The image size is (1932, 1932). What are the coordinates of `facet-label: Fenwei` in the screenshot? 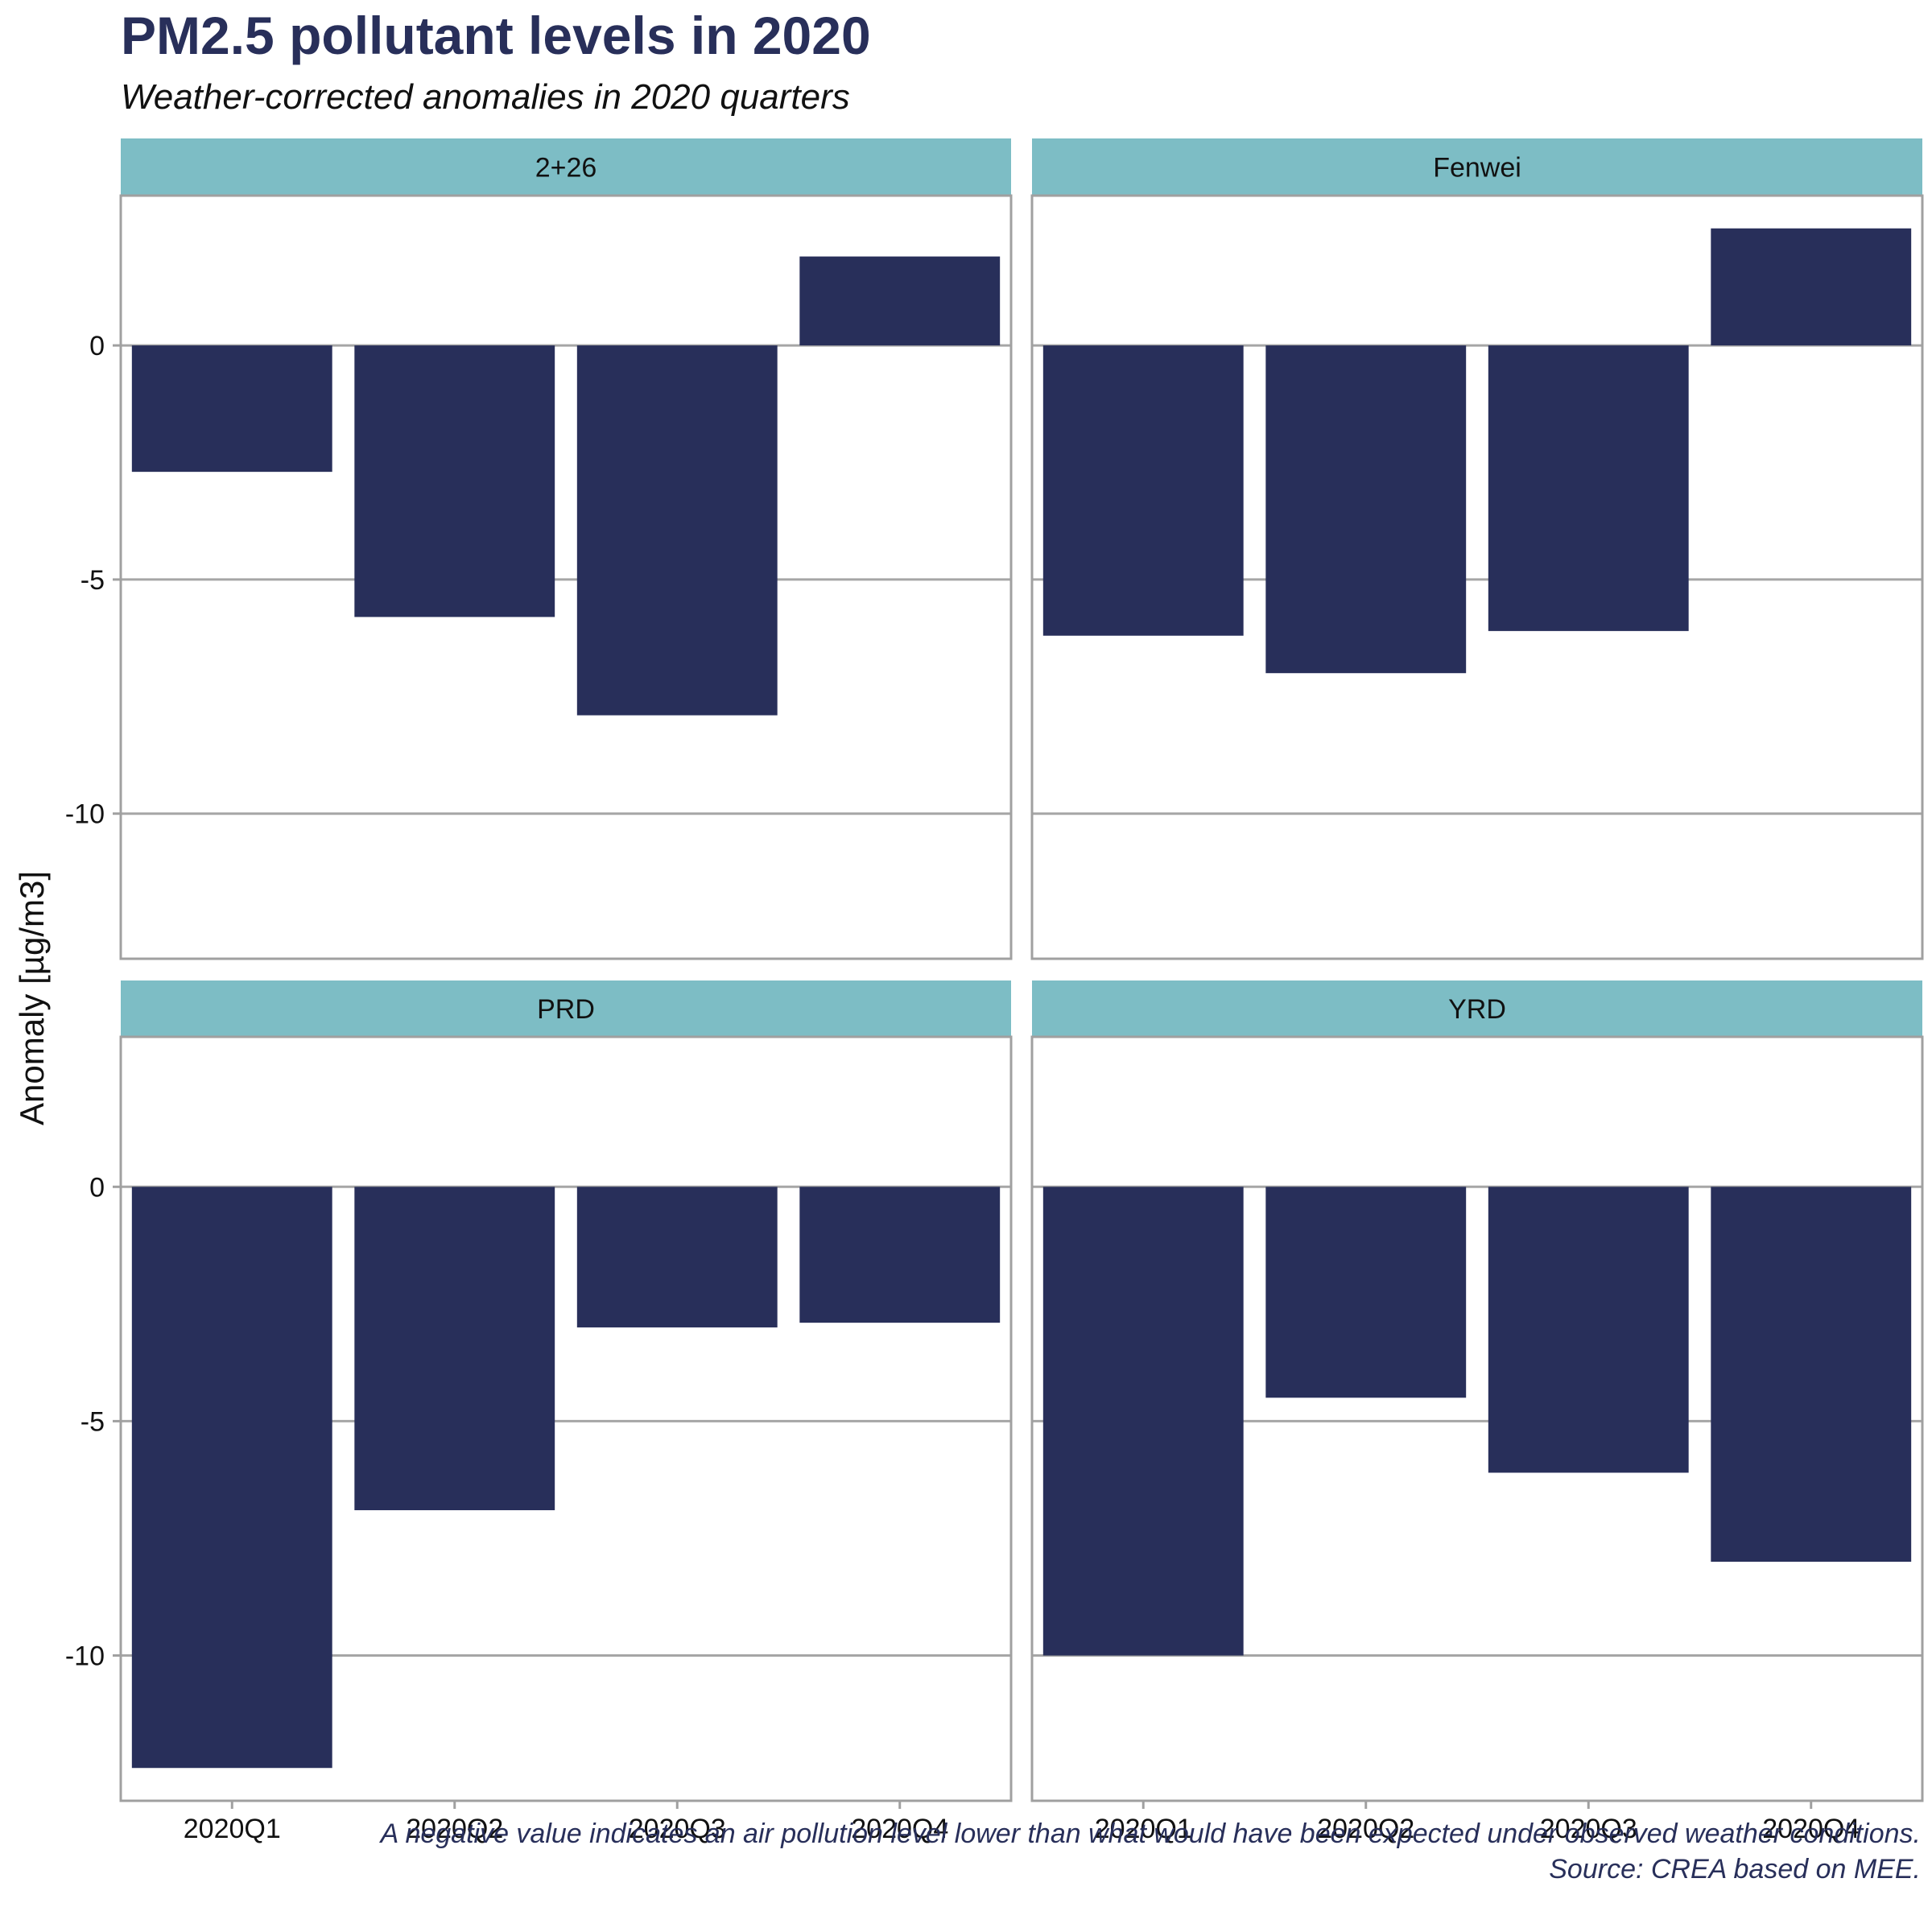 It's located at (1477, 168).